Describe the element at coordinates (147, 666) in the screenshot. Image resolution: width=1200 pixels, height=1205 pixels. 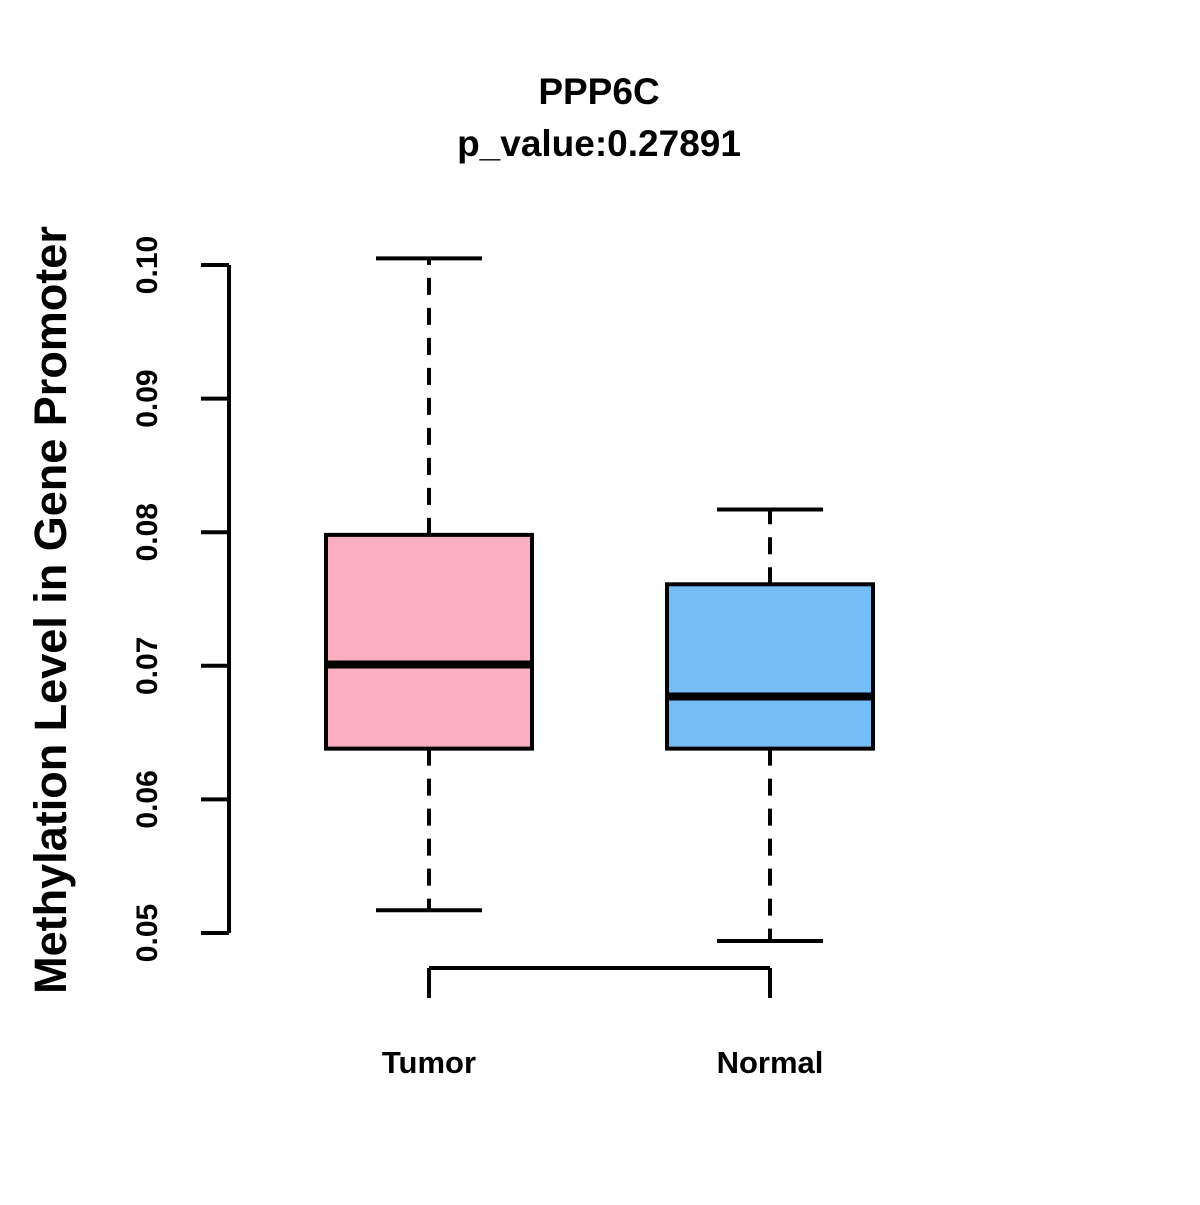
I see `y-axis-tick-label: 0.07` at that location.